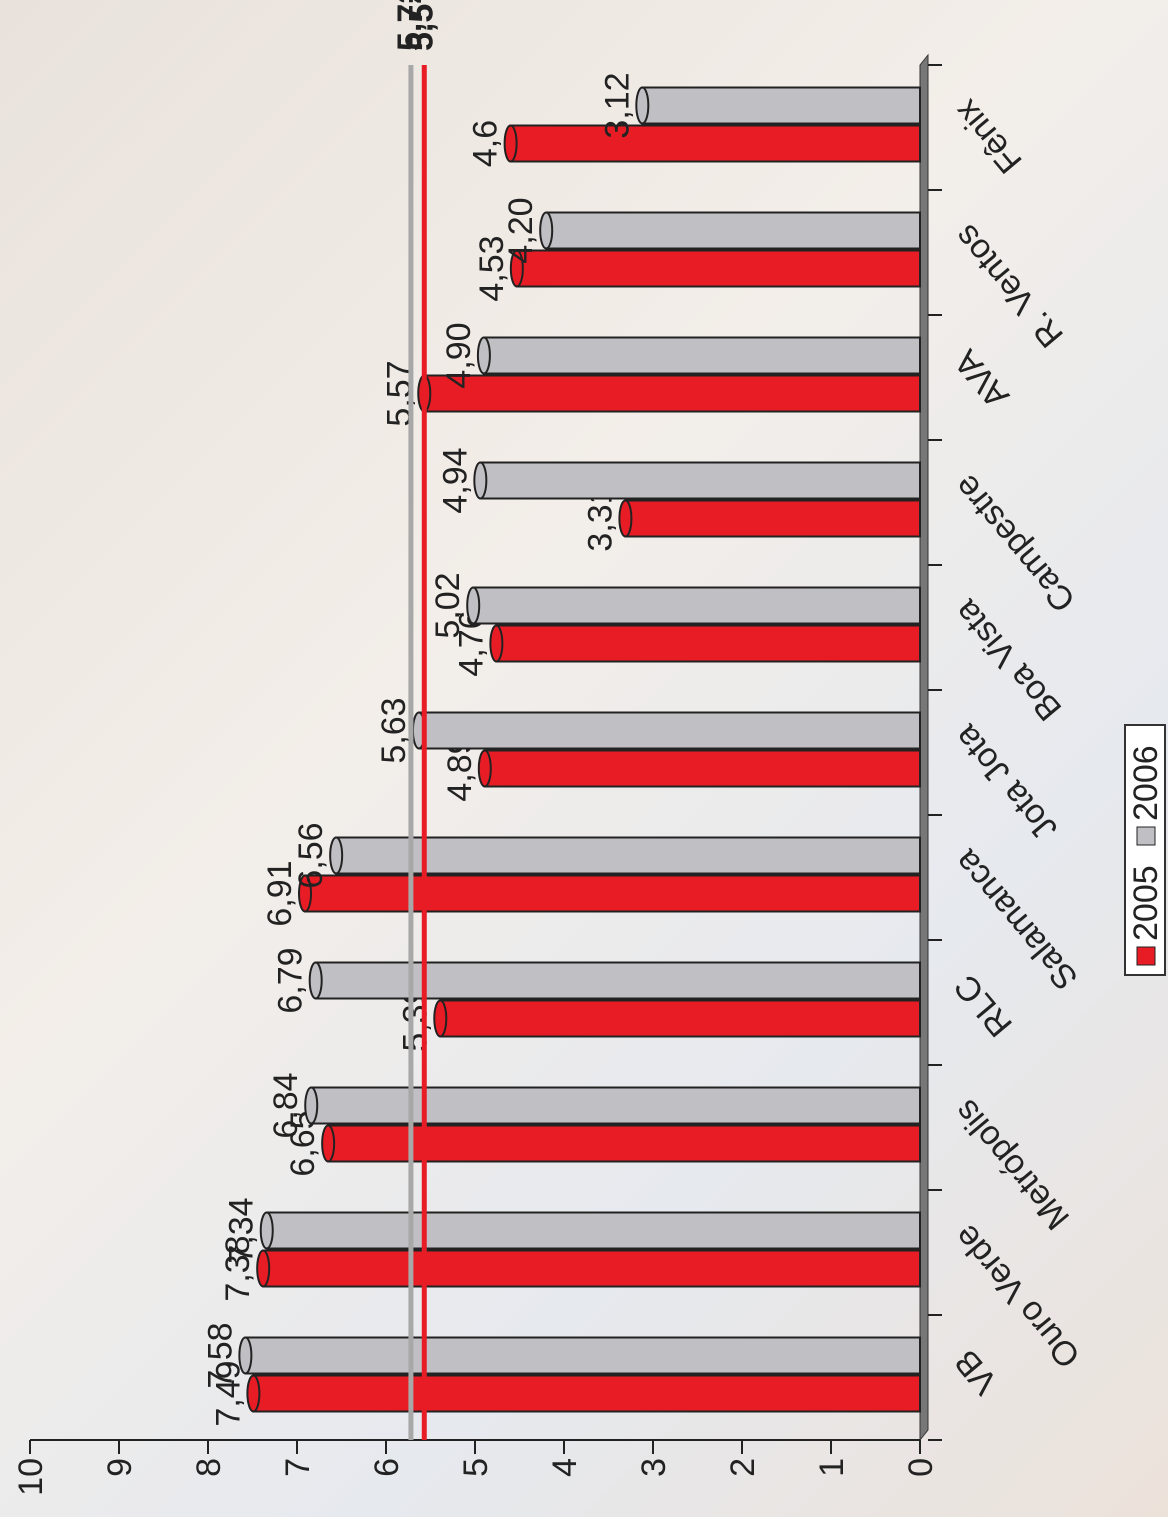 Image resolution: width=1168 pixels, height=1517 pixels. Describe the element at coordinates (1145, 850) in the screenshot. I see `legend-box` at that location.